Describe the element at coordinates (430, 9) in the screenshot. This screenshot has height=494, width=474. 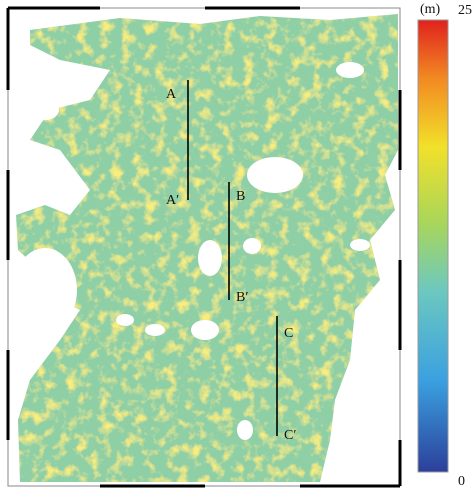
I see `colorbar-unit: (m)` at that location.